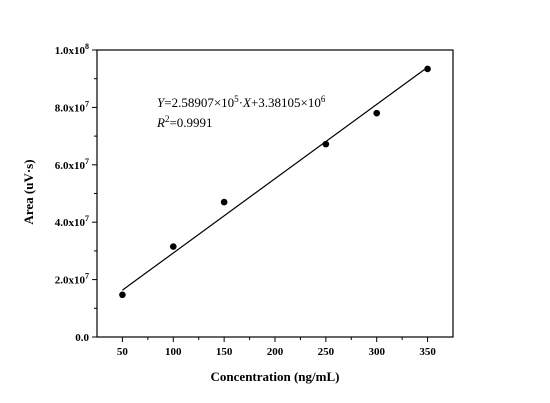 This screenshot has height=403, width=550. What do you see at coordinates (72, 221) in the screenshot?
I see `y-tick-label: 4.0x10⁷` at bounding box center [72, 221].